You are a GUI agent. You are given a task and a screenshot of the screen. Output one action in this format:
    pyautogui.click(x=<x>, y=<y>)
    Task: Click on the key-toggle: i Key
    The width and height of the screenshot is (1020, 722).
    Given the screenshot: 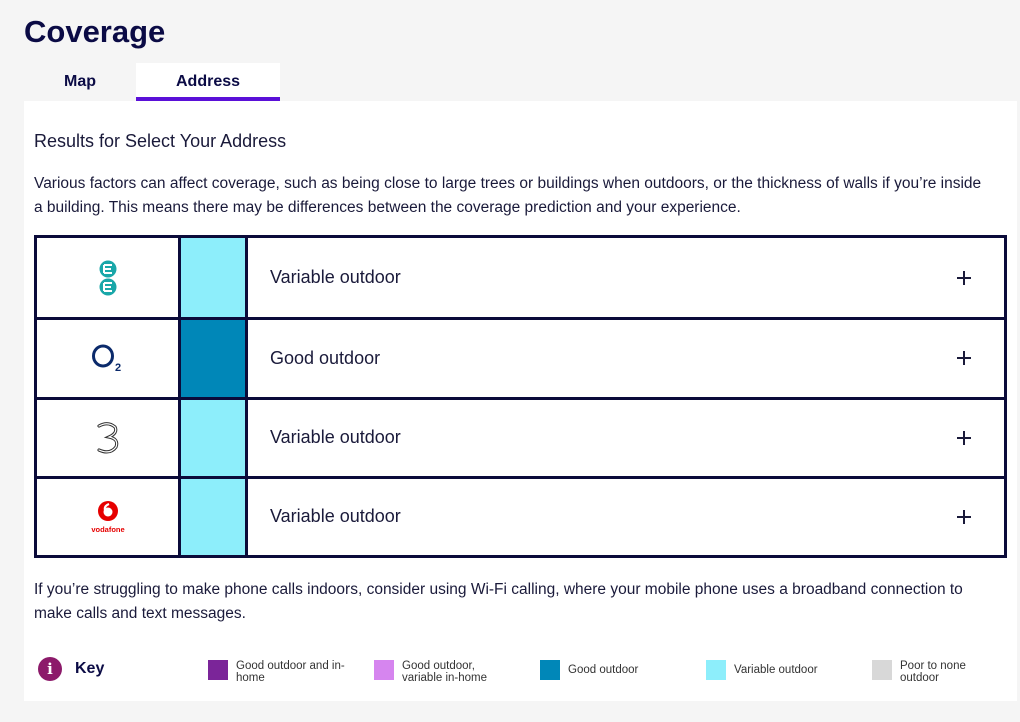 What is the action you would take?
    pyautogui.click(x=71, y=669)
    